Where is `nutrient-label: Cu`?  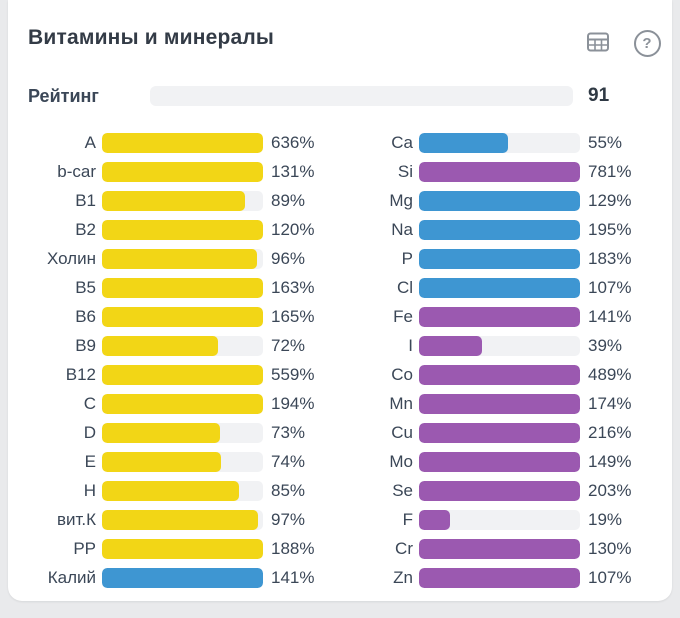
nutrient-label: Cu is located at coordinates (402, 432).